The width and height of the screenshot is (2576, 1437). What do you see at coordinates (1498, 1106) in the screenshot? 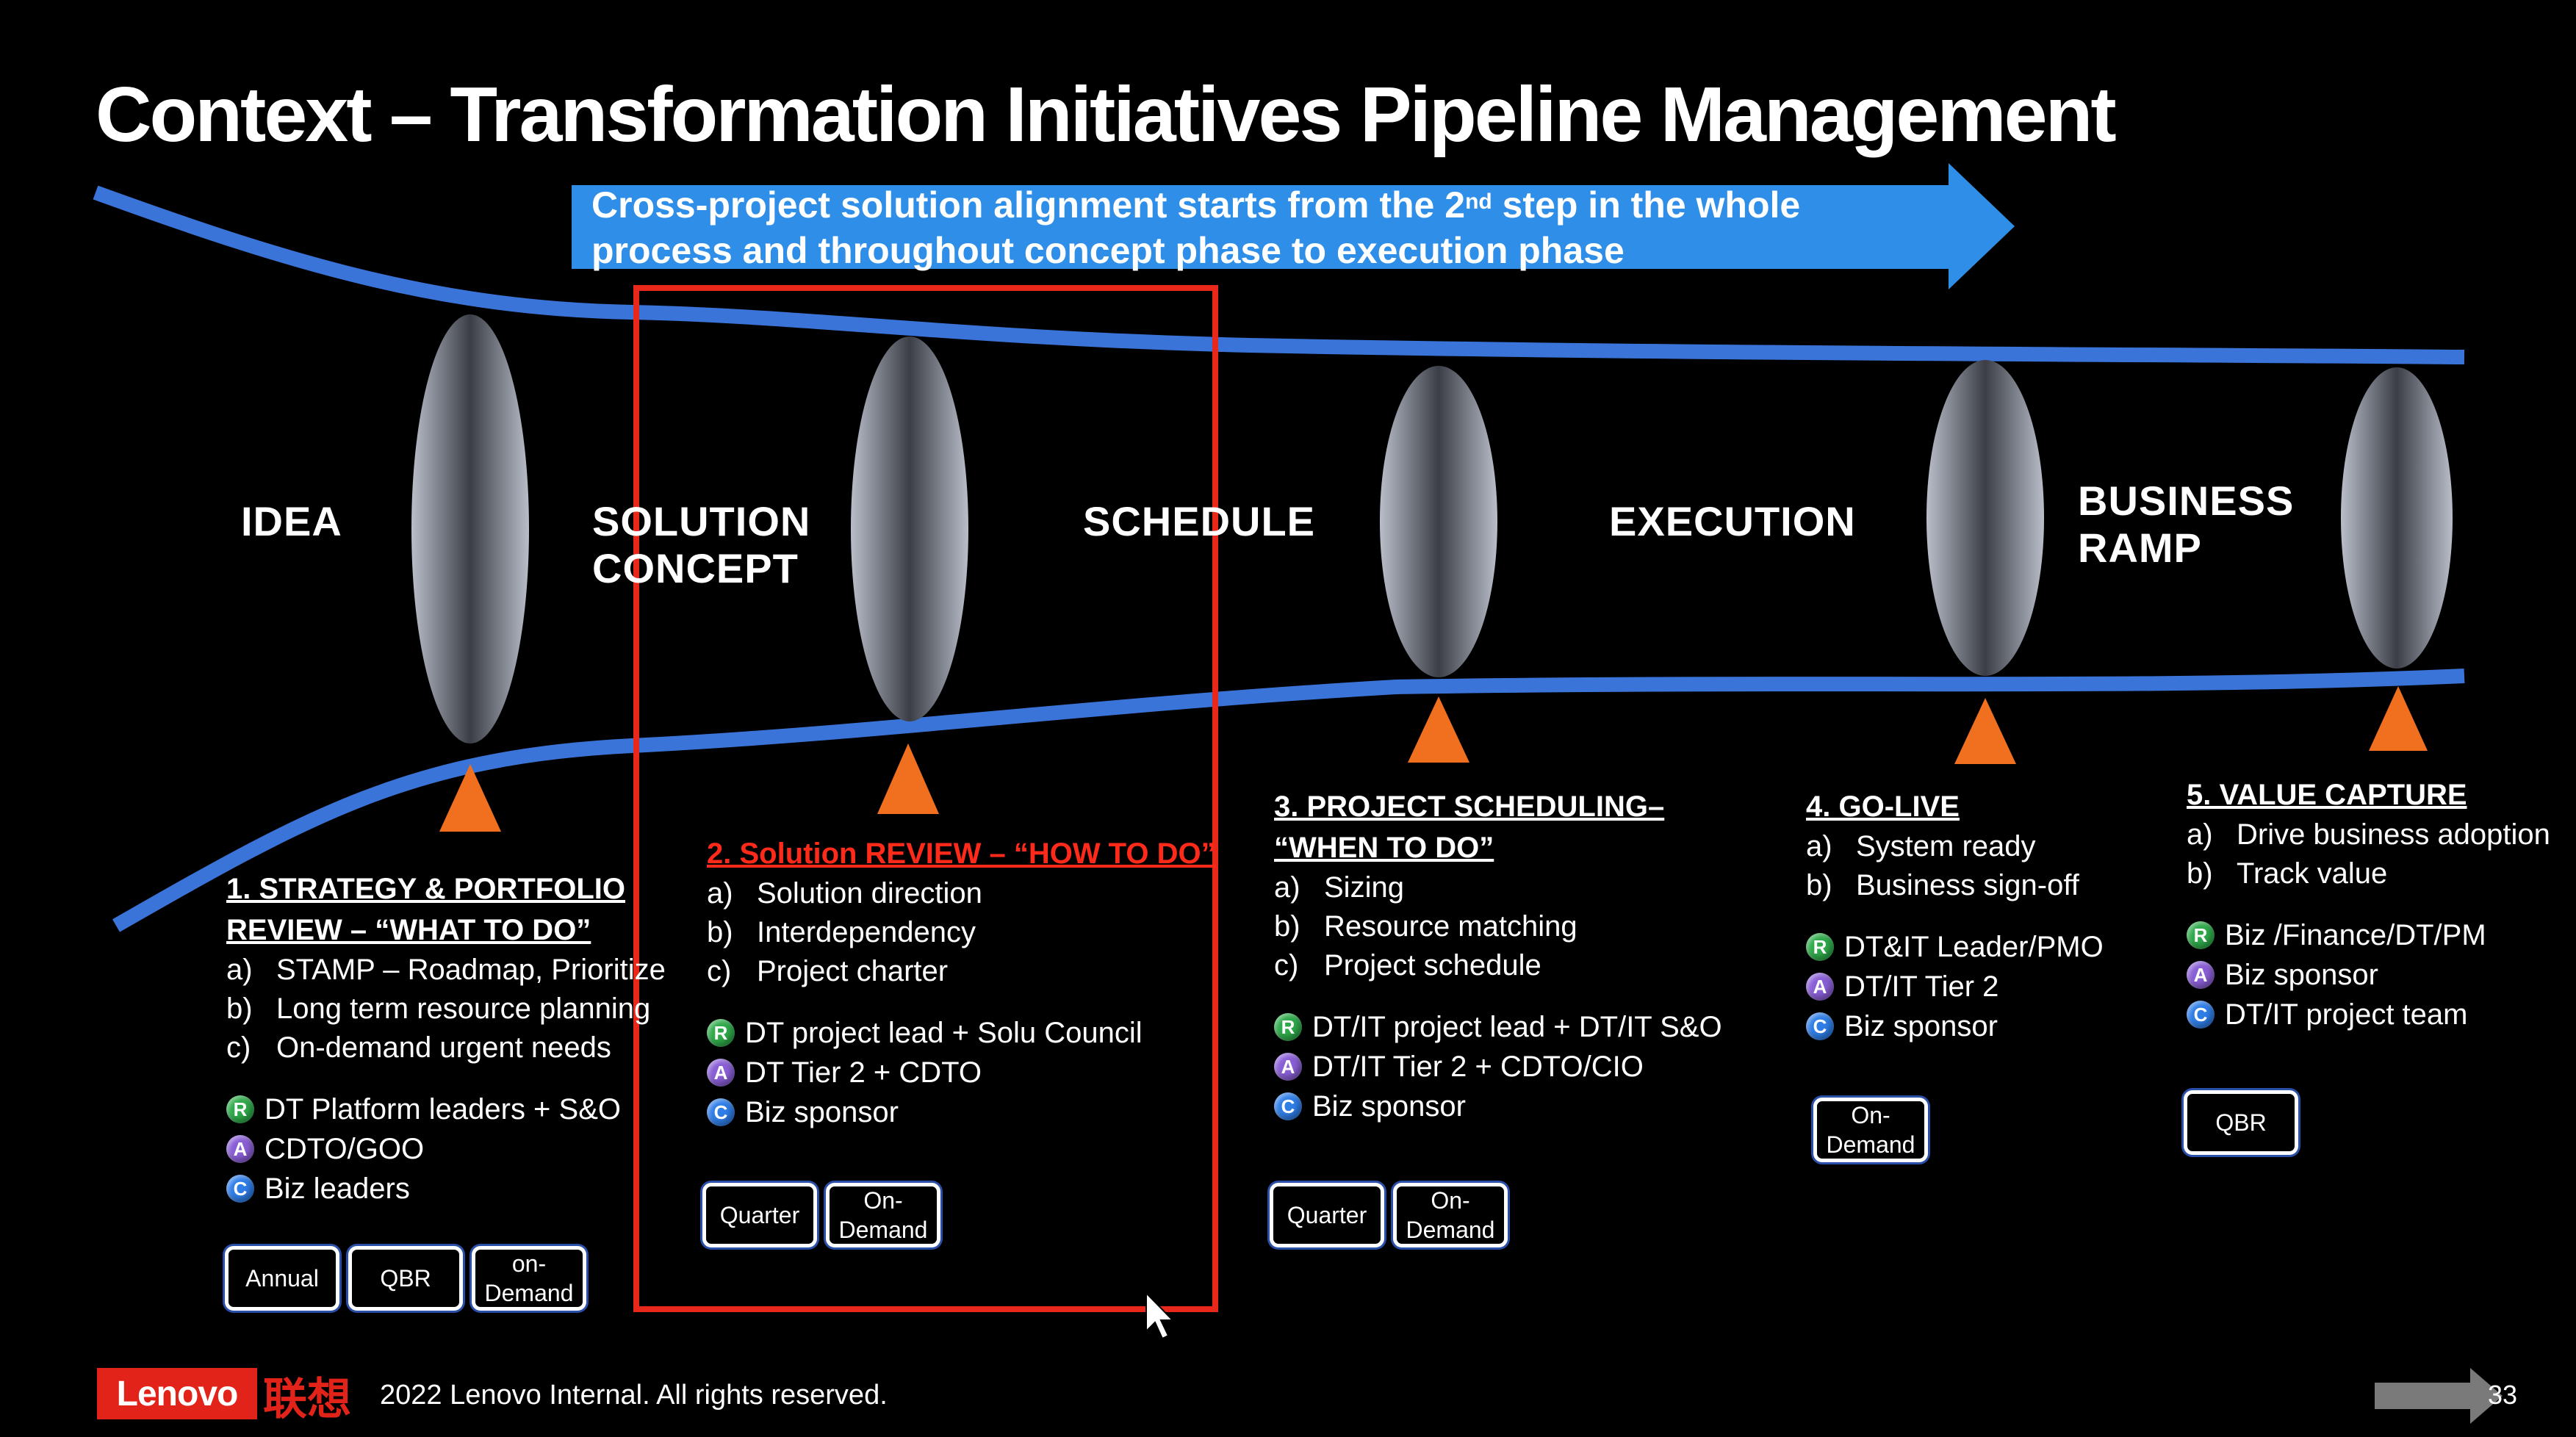
I see `stage-3-consulted: C Biz sponsor` at bounding box center [1498, 1106].